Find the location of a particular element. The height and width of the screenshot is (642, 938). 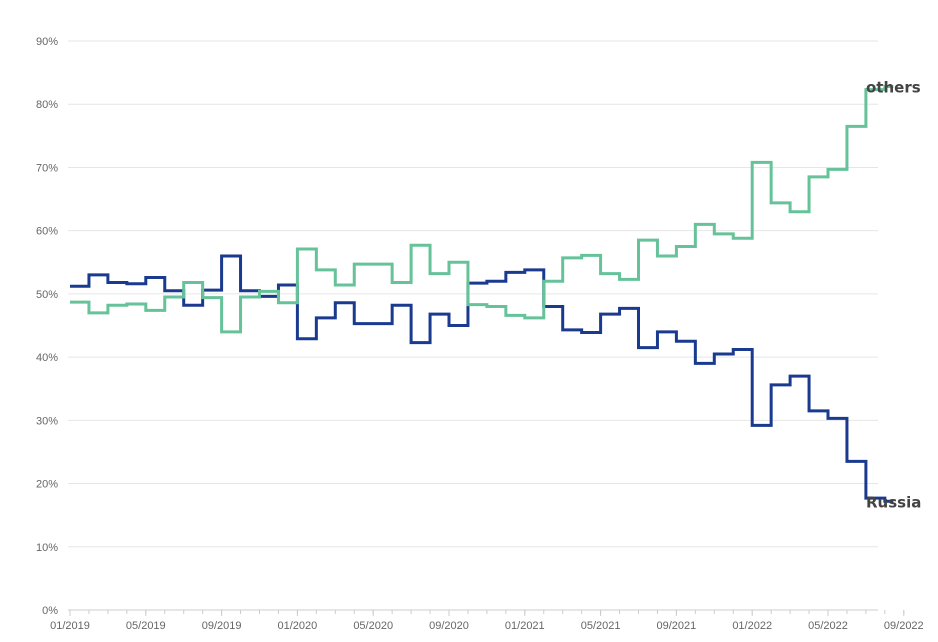

y-tick-label: 40% is located at coordinates (47, 358).